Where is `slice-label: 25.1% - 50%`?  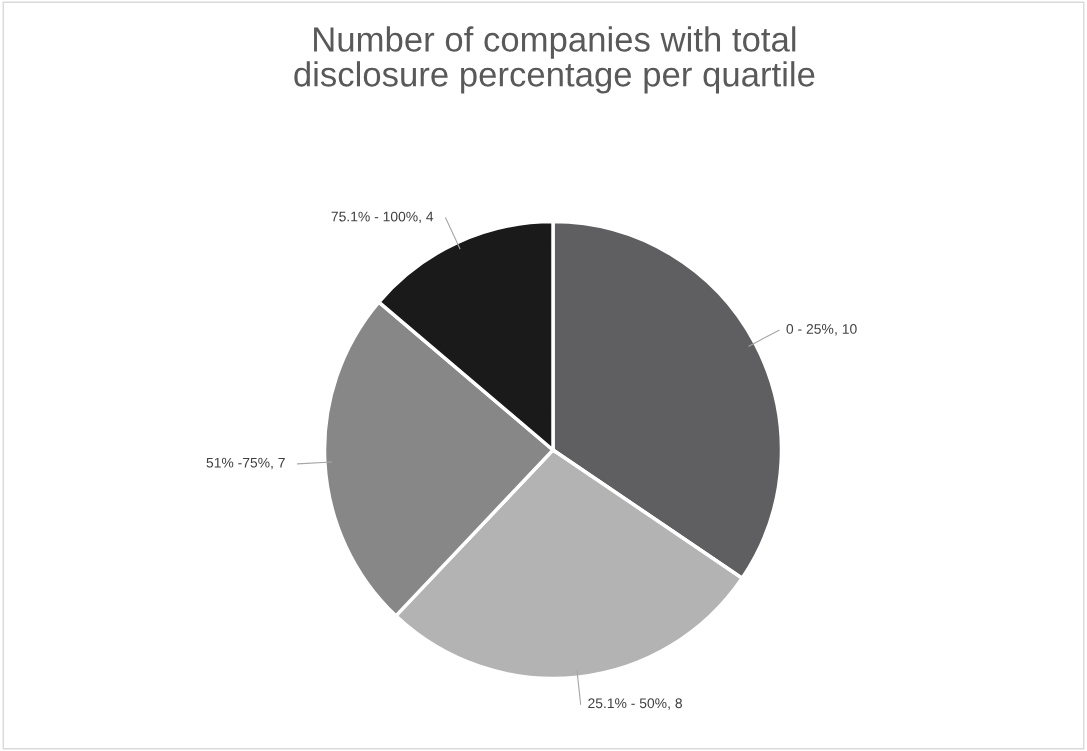 slice-label: 25.1% - 50% is located at coordinates (627, 703).